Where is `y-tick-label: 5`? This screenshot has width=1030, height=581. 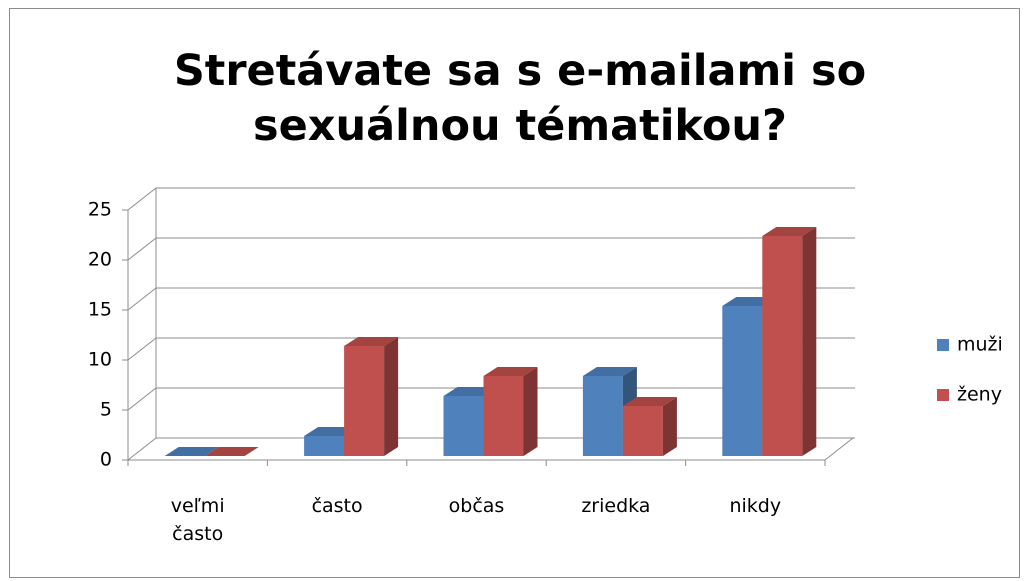
y-tick-label: 5 is located at coordinates (106, 410).